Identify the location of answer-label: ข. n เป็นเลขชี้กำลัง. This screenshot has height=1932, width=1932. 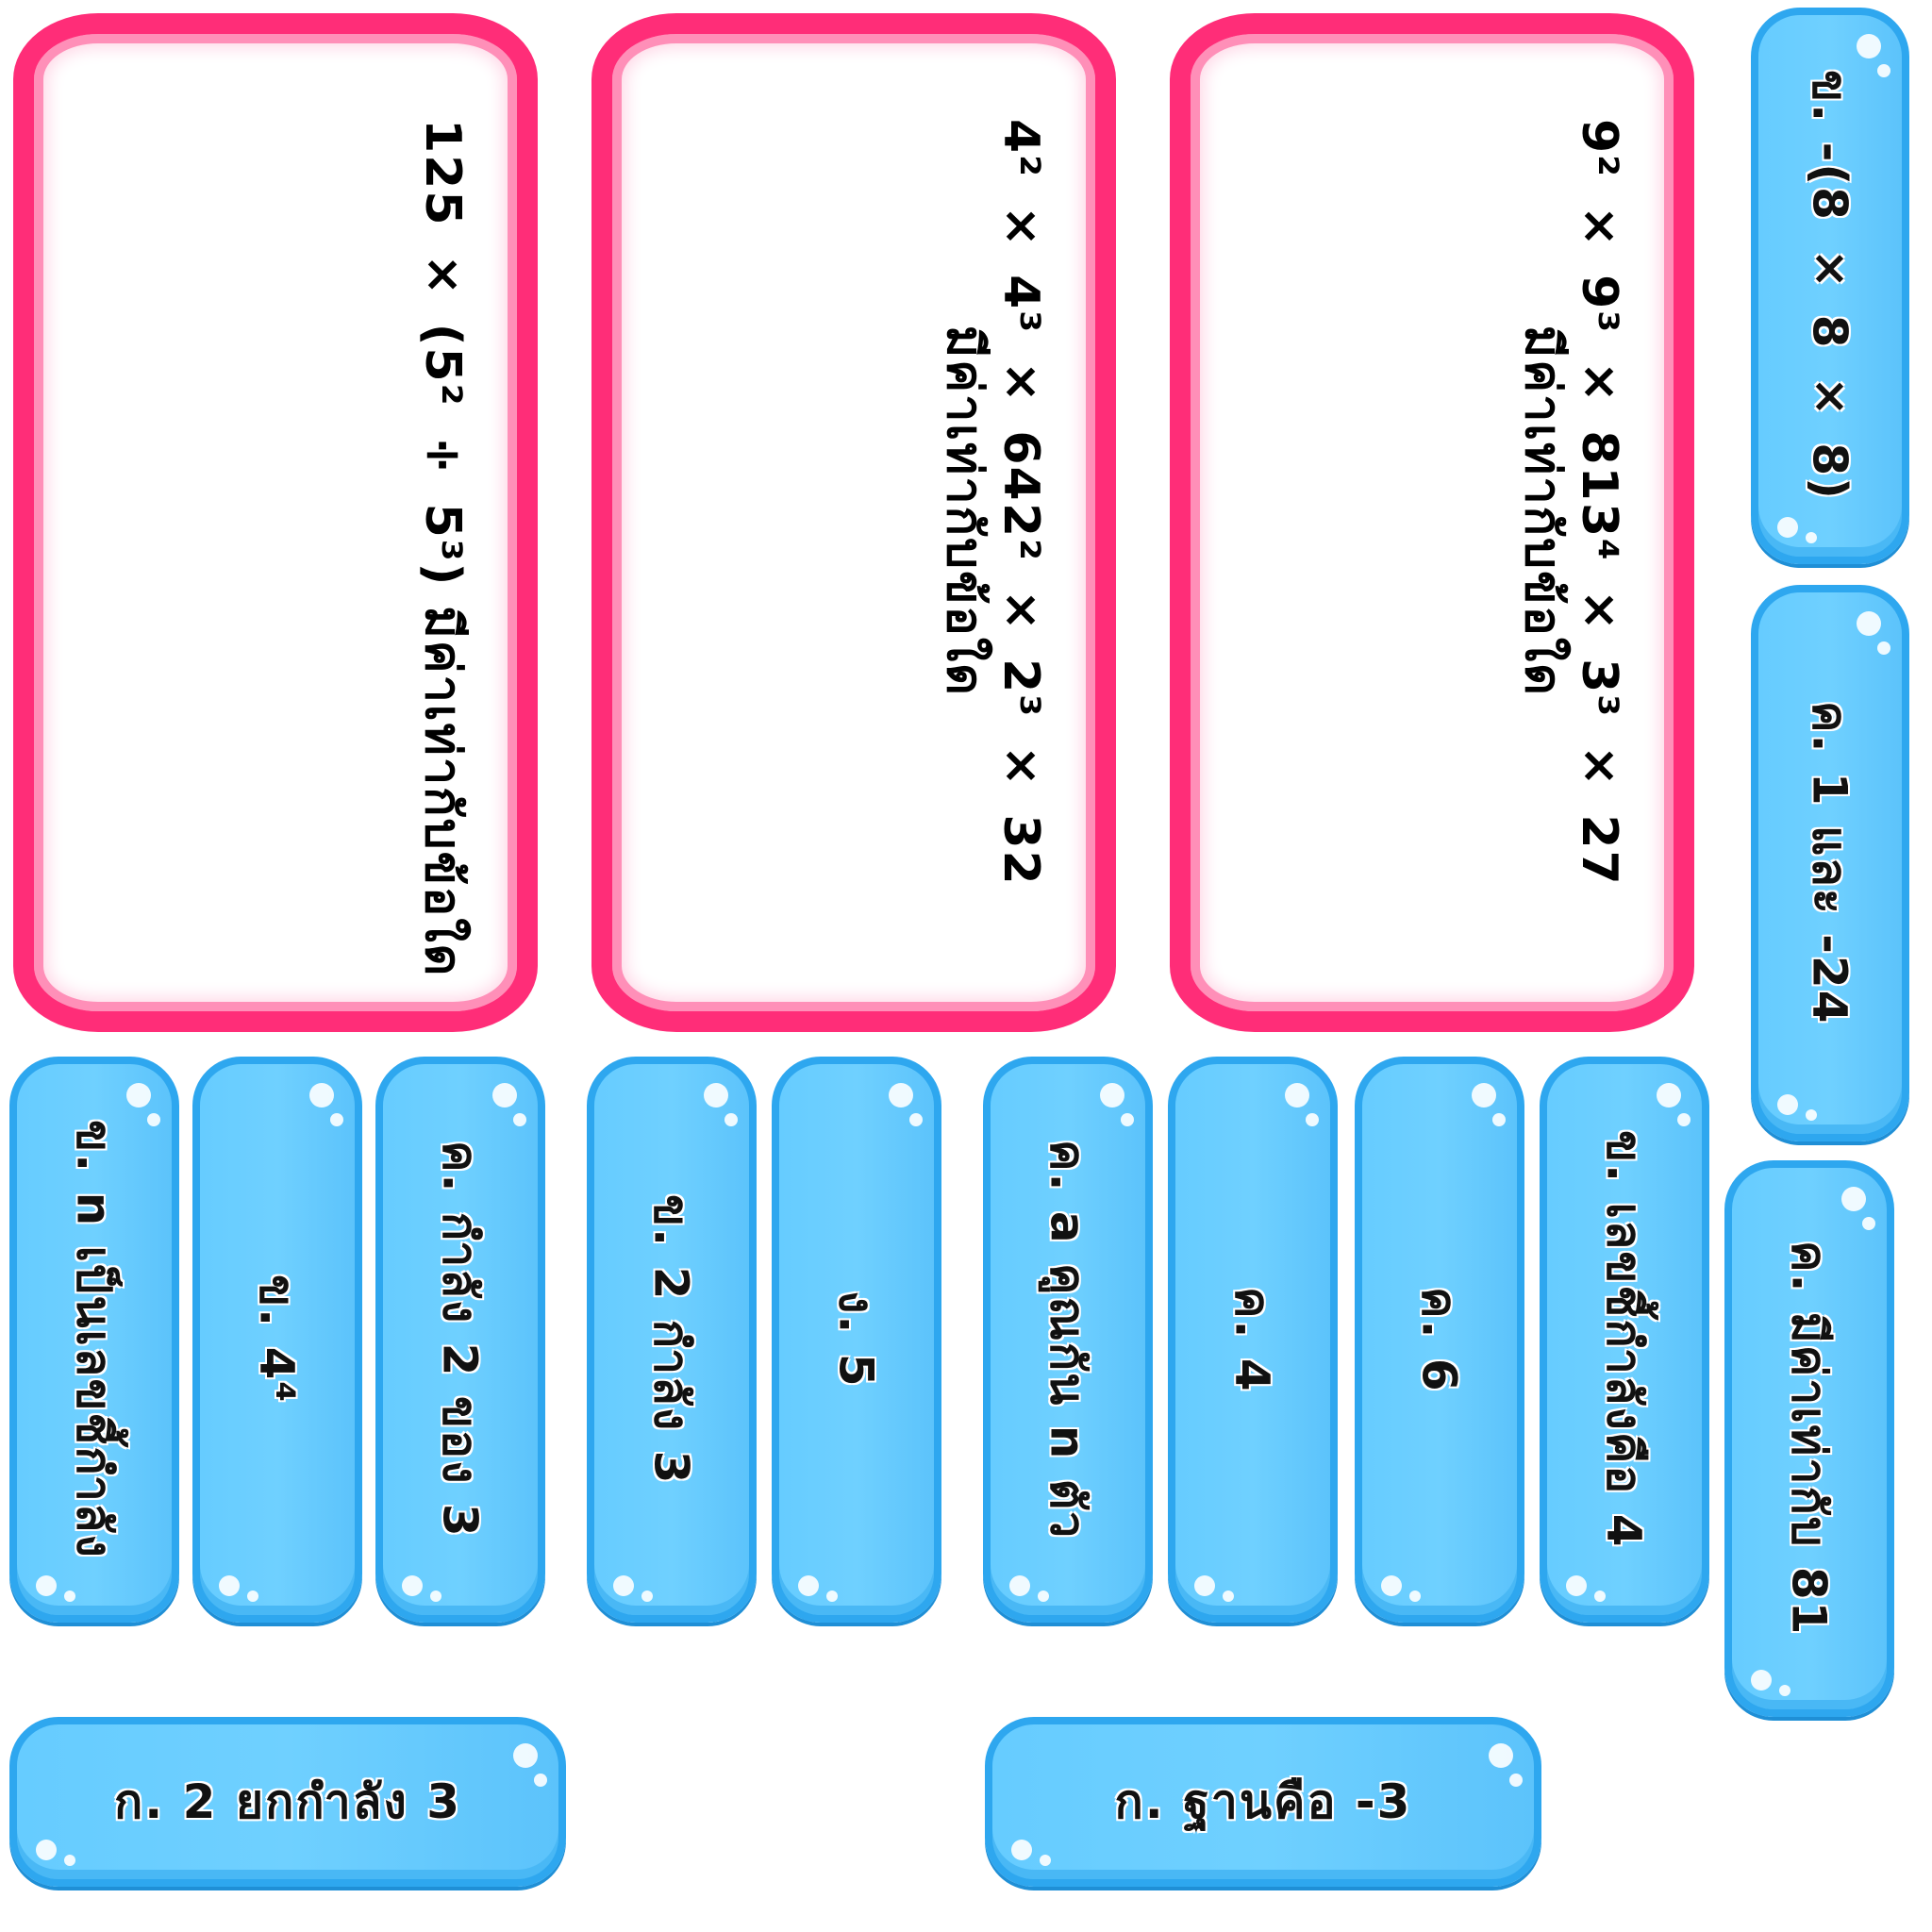
(94, 1339).